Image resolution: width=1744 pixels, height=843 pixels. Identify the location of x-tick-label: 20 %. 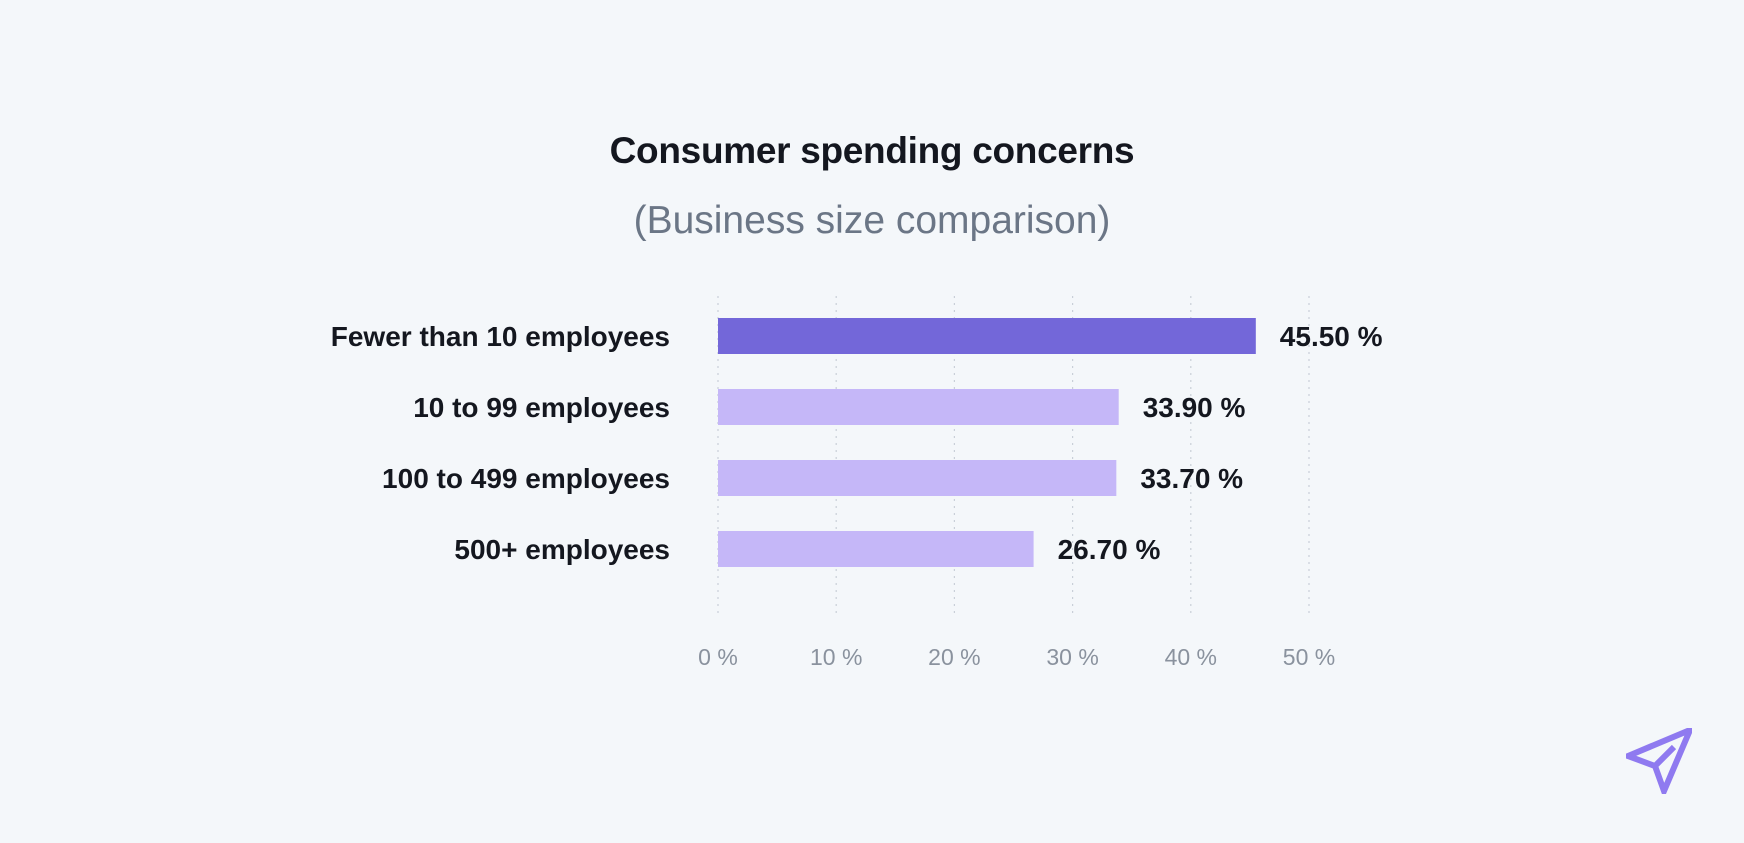
(954, 657).